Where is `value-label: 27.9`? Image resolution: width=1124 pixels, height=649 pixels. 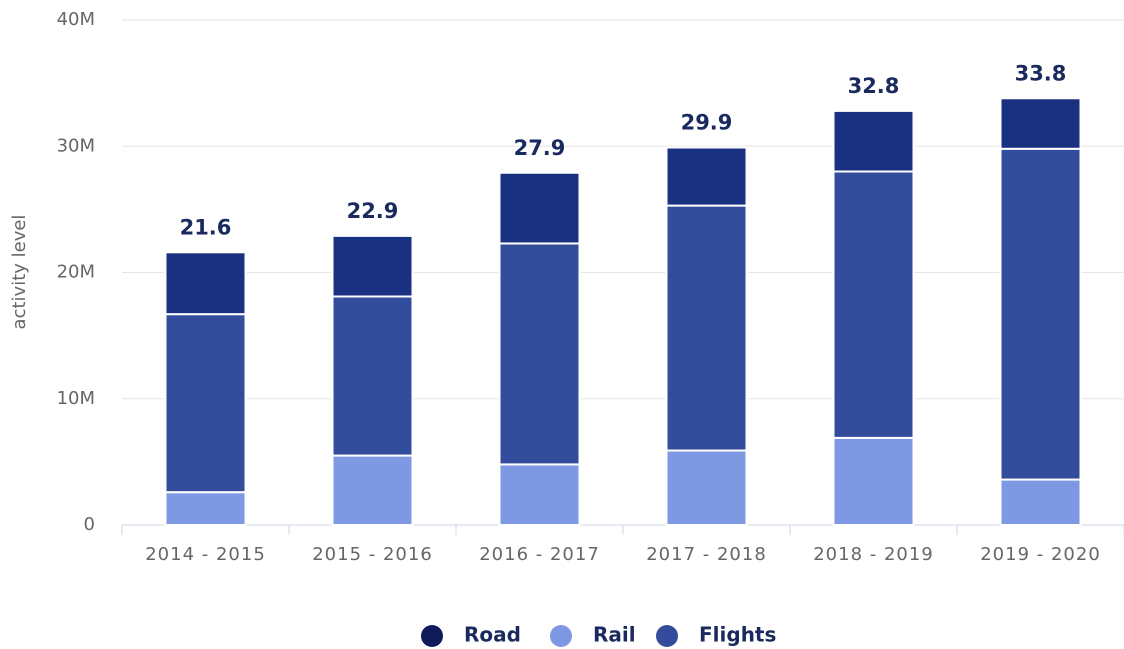
value-label: 27.9 is located at coordinates (540, 148).